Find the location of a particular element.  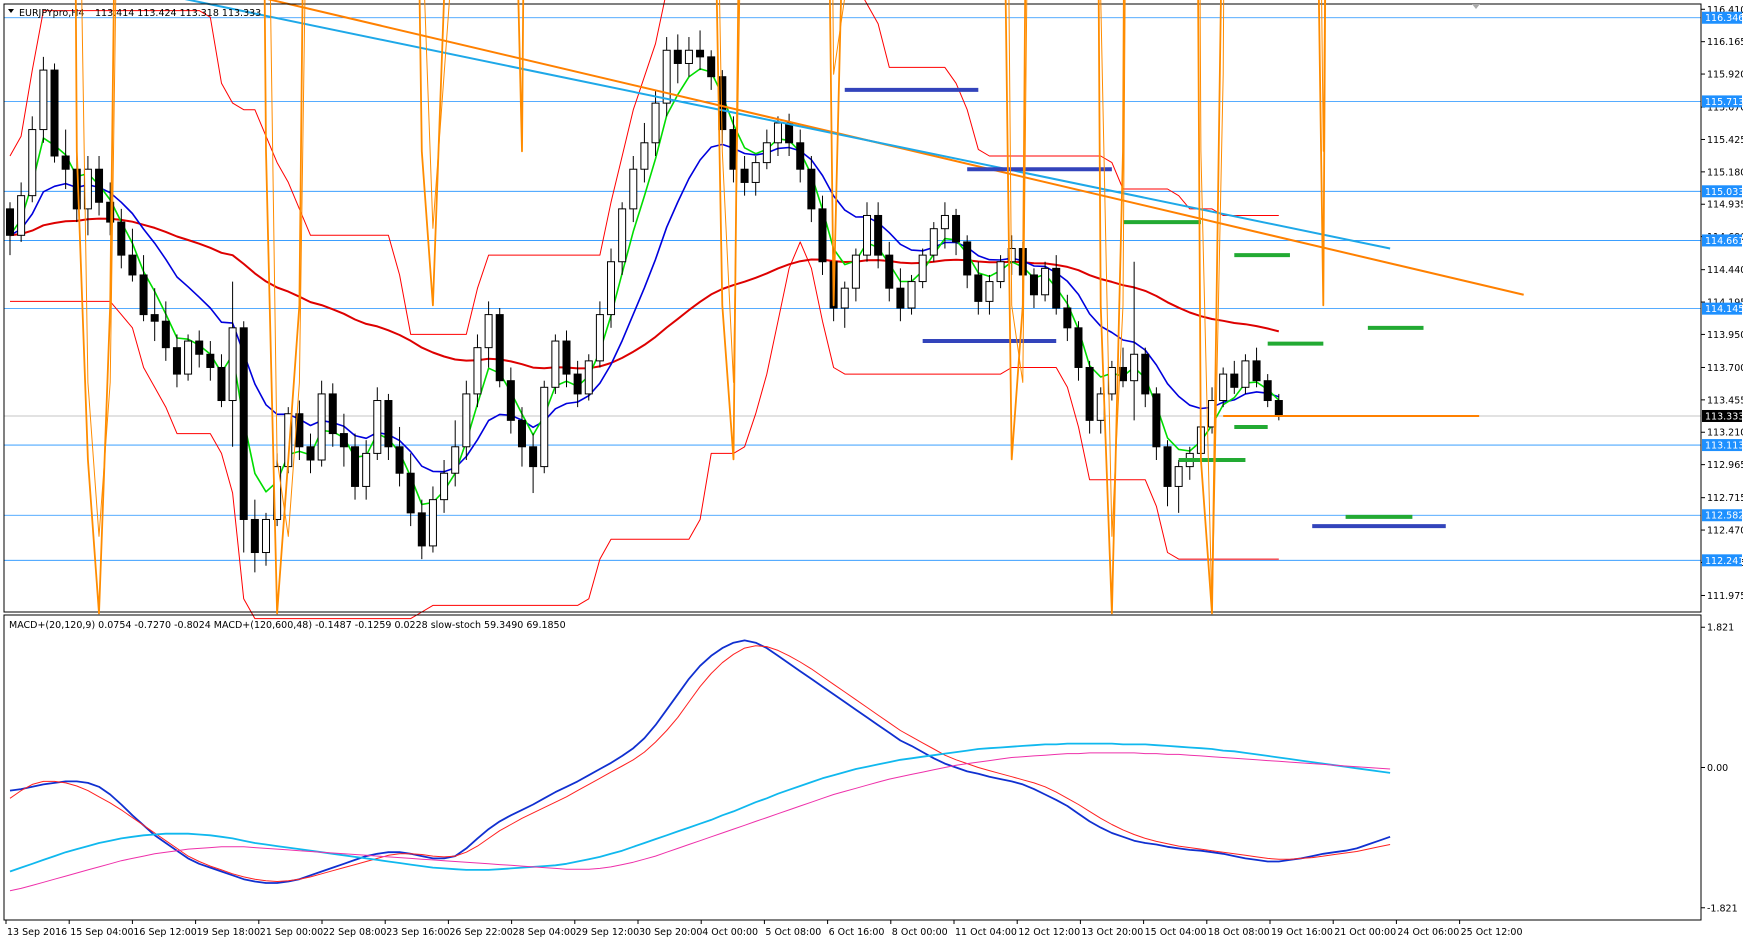

level-tag-label: 113.113 is located at coordinates (1724, 446).